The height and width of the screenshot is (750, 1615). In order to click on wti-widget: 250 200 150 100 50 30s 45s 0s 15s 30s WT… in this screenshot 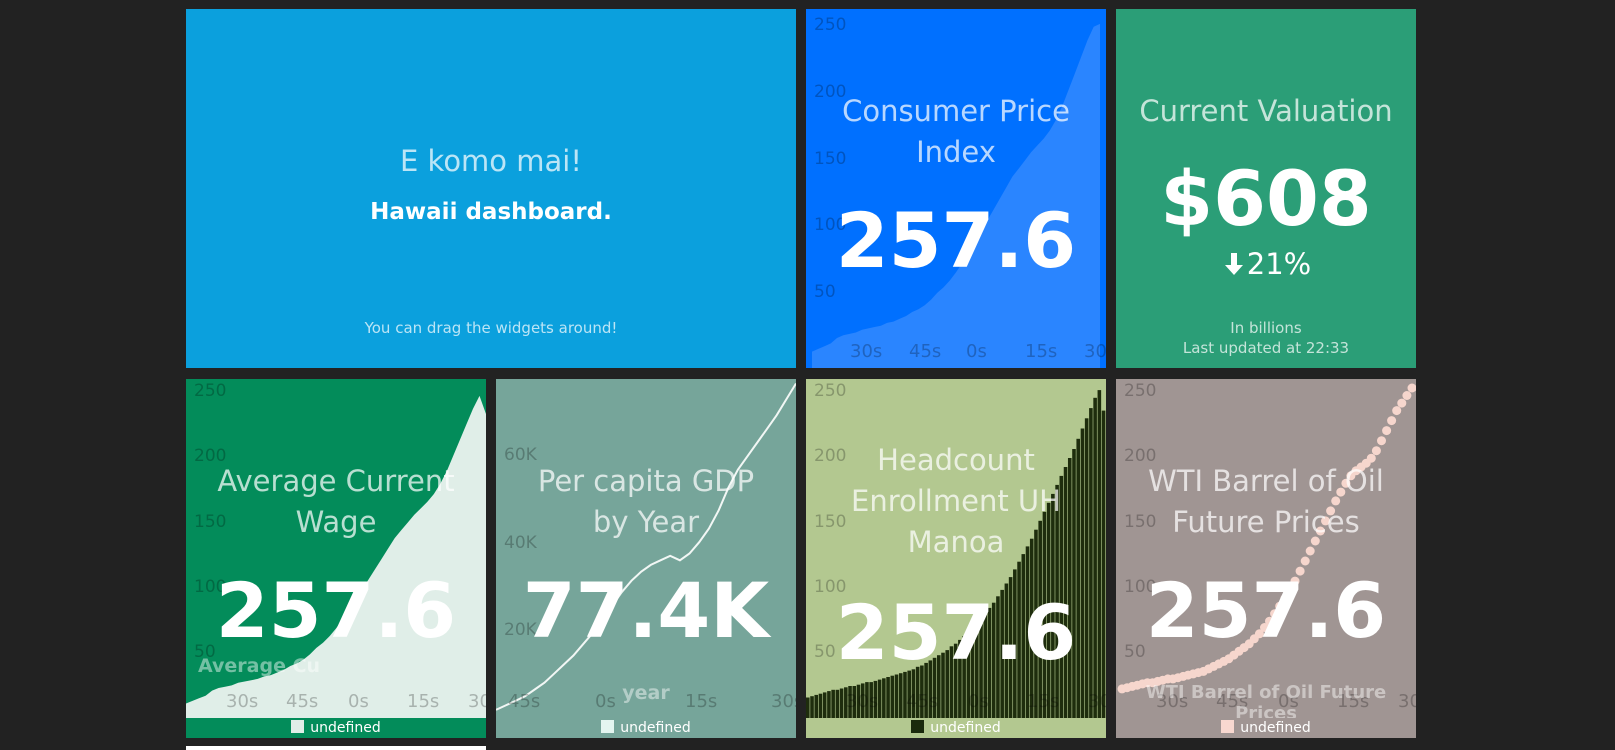, I will do `click(1266, 558)`.